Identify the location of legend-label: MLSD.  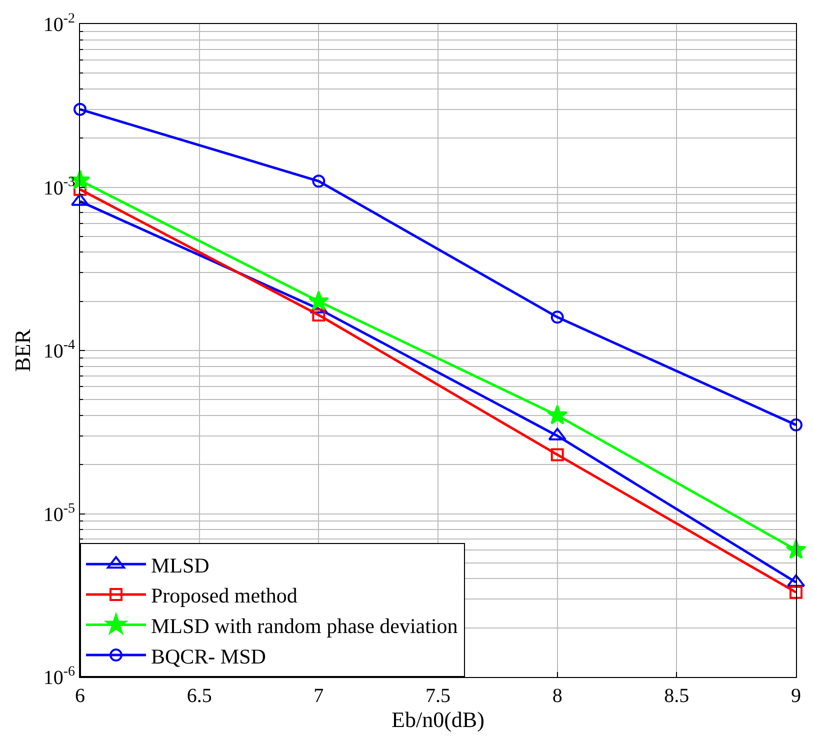
(180, 565).